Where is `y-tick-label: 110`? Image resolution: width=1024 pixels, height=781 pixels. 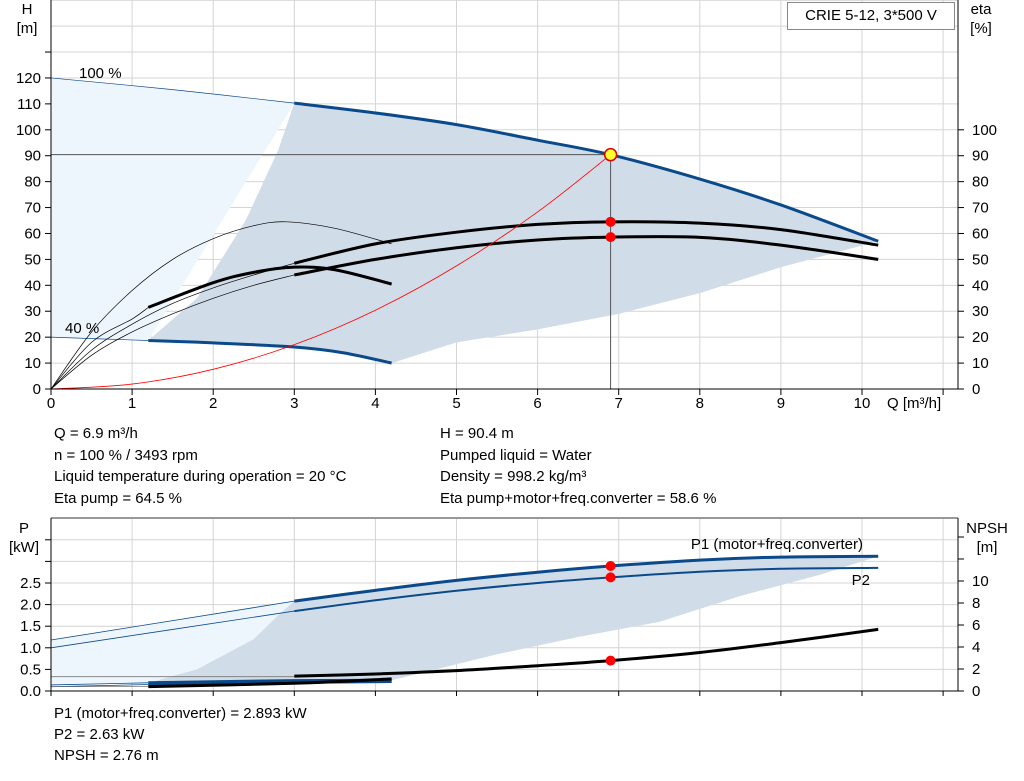
y-tick-label: 110 is located at coordinates (29, 104).